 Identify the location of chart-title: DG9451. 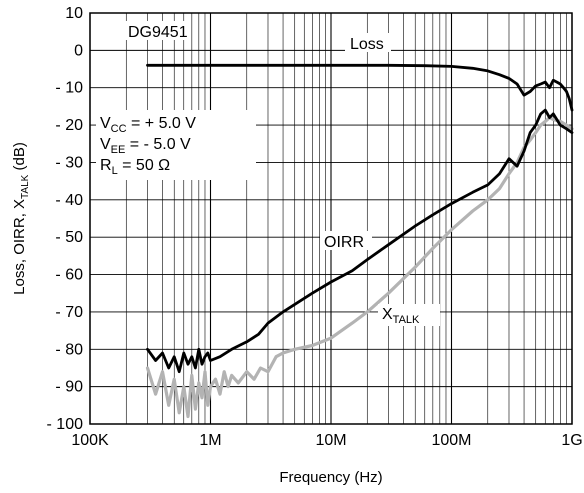
(158, 32).